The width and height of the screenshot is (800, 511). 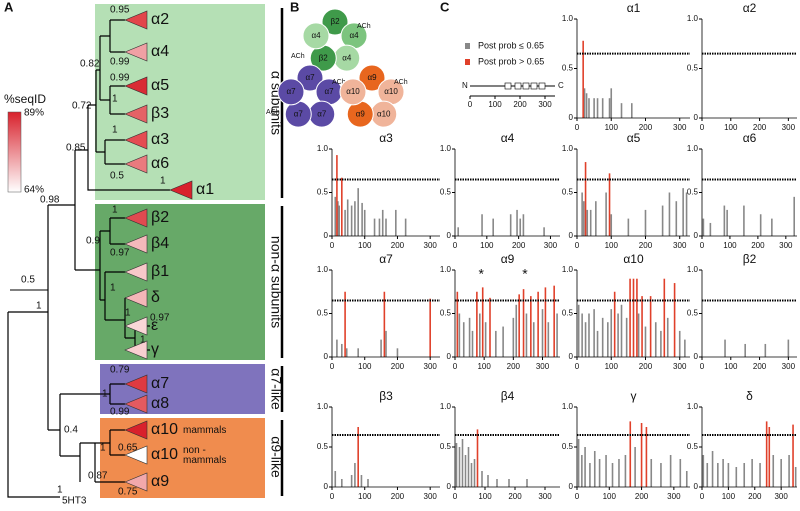 What do you see at coordinates (34, 190) in the screenshot?
I see `colorbar-min: 64%` at bounding box center [34, 190].